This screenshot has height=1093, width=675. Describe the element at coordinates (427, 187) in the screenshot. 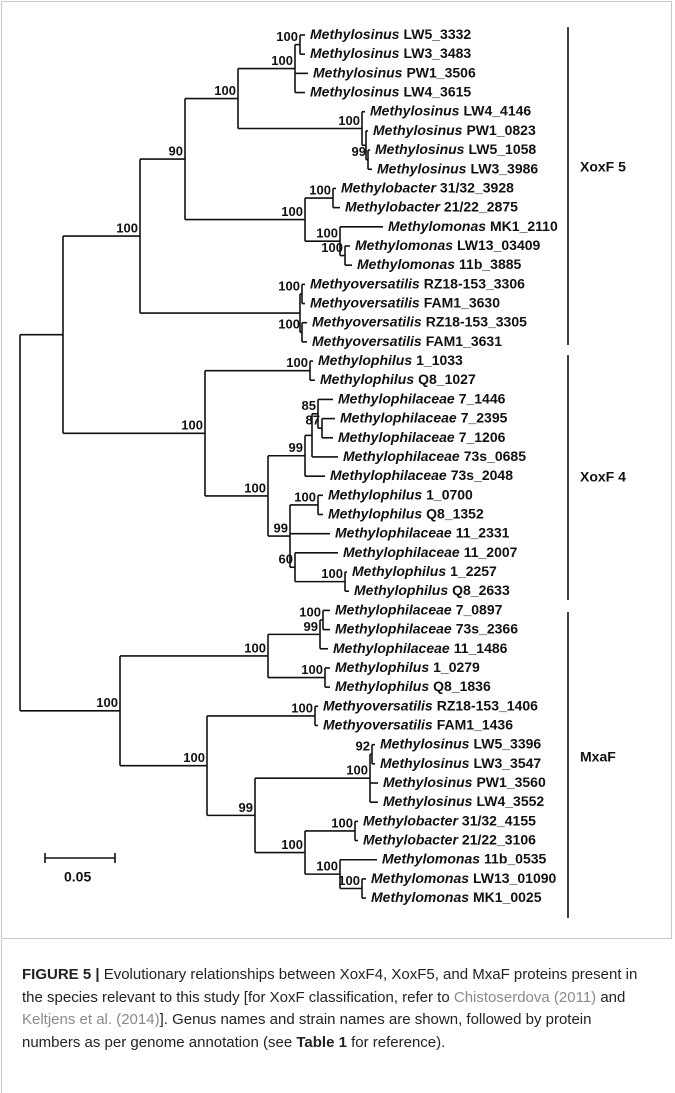

I see `leaf-label: Methylobacter 31/32_3928` at that location.